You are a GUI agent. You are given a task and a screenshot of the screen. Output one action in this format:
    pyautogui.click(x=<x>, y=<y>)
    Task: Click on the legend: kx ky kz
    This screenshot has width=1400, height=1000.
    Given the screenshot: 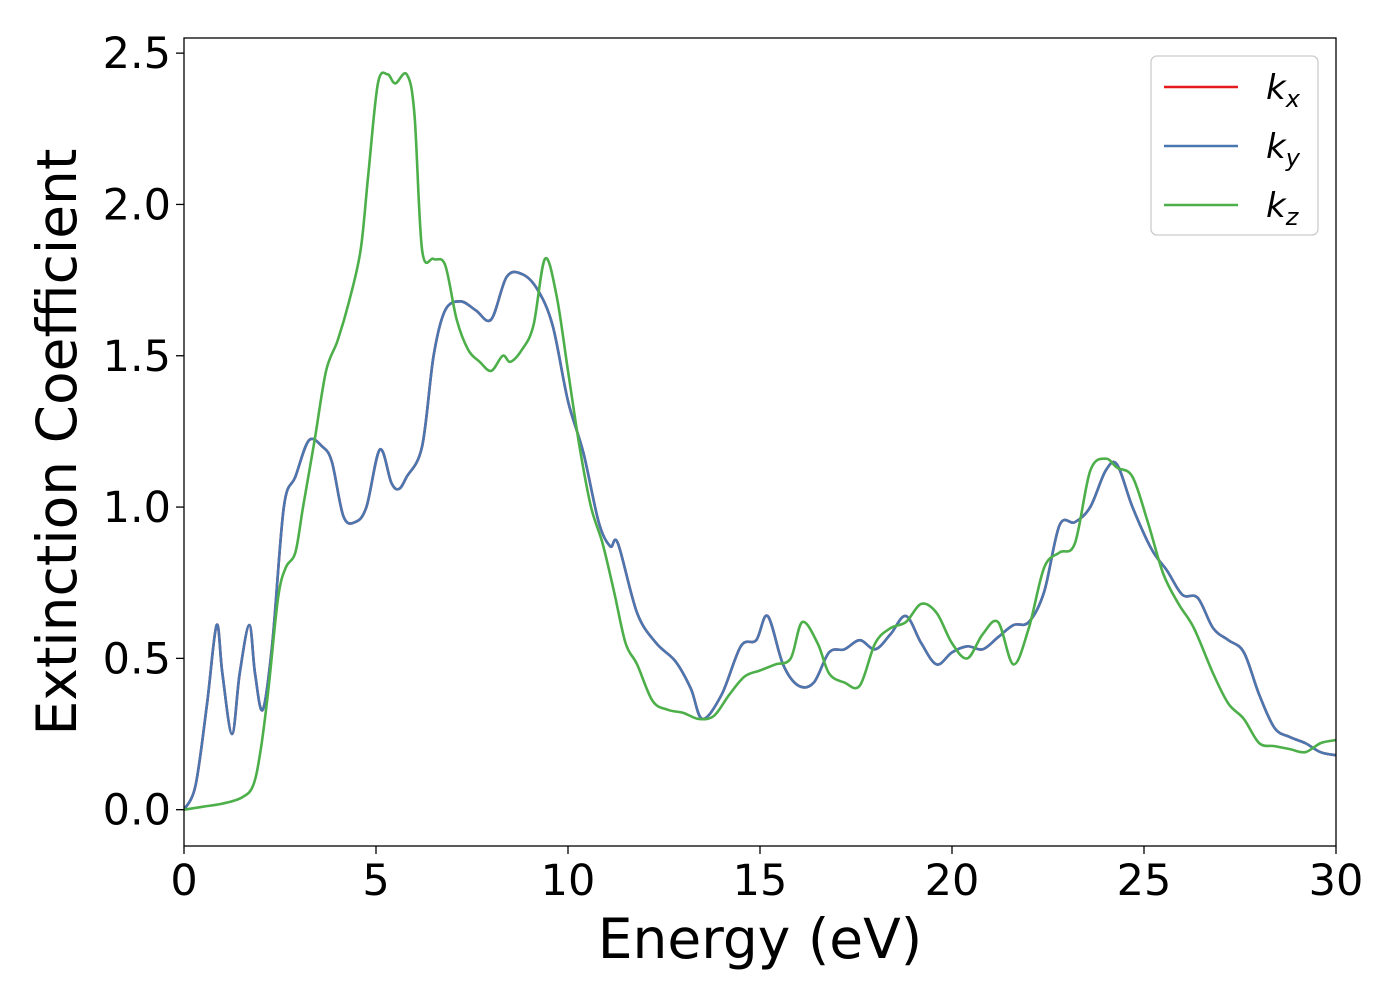 What is the action you would take?
    pyautogui.click(x=1234, y=145)
    